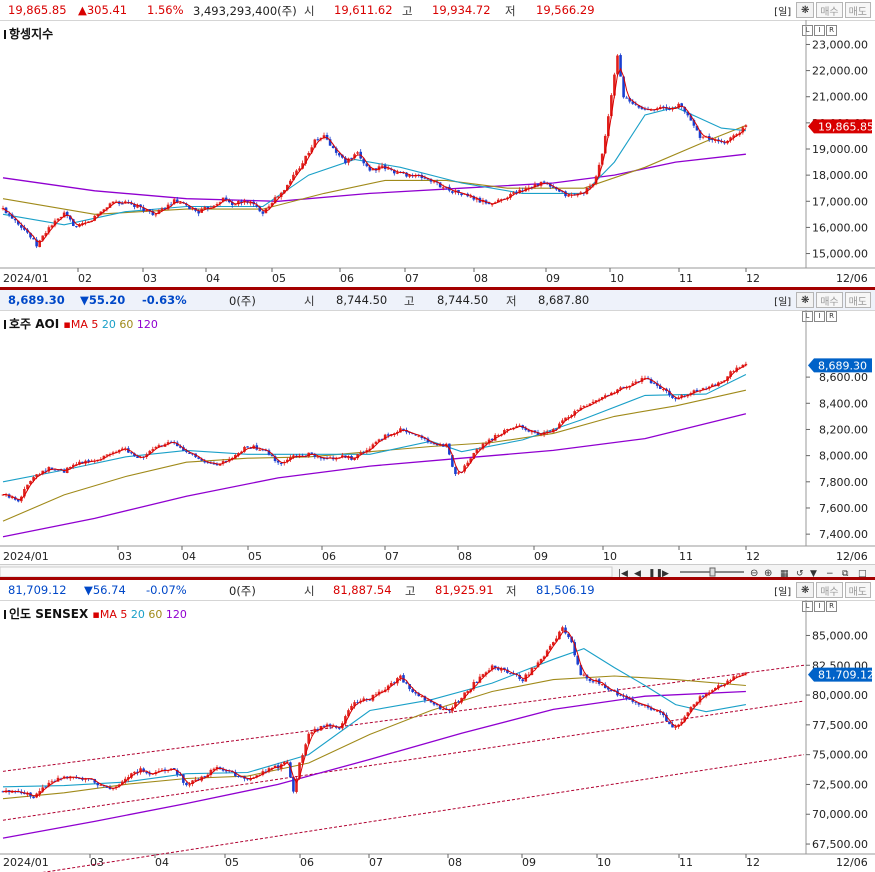 The height and width of the screenshot is (872, 875). I want to click on maximize-icon: □, so click(862, 574).